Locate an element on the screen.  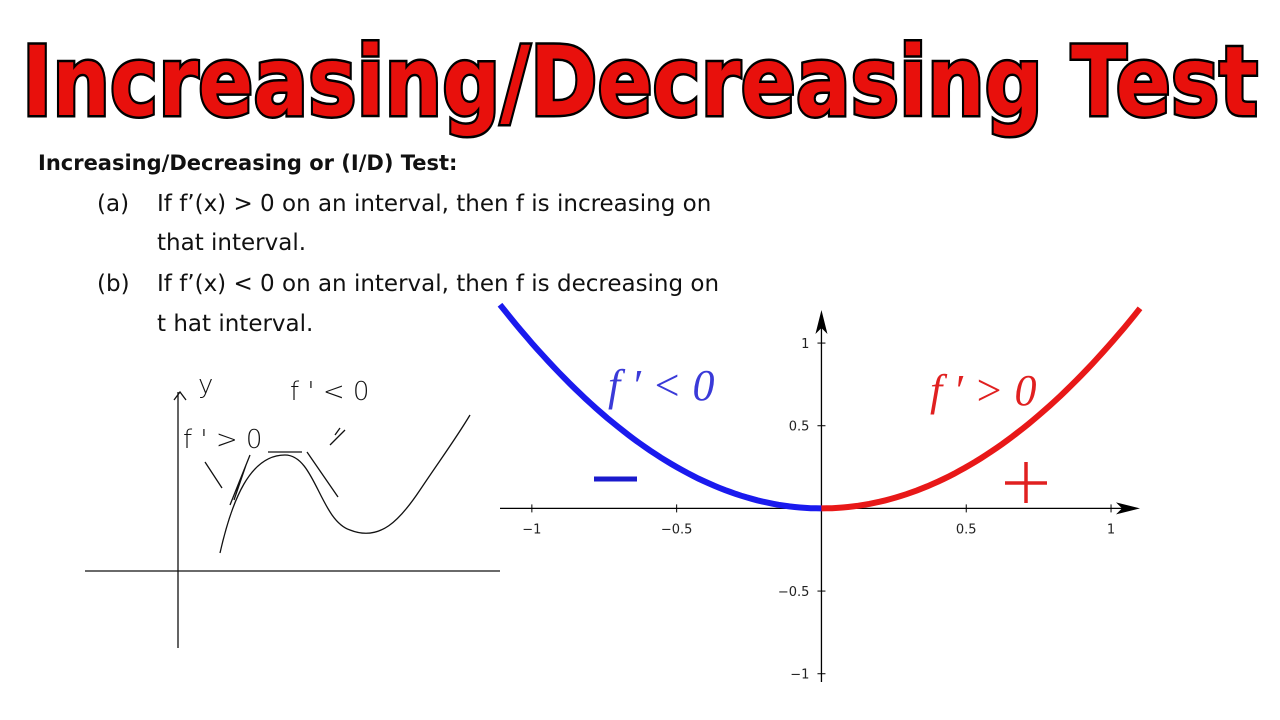
sketch-arrow is located at coordinates (180, 395).